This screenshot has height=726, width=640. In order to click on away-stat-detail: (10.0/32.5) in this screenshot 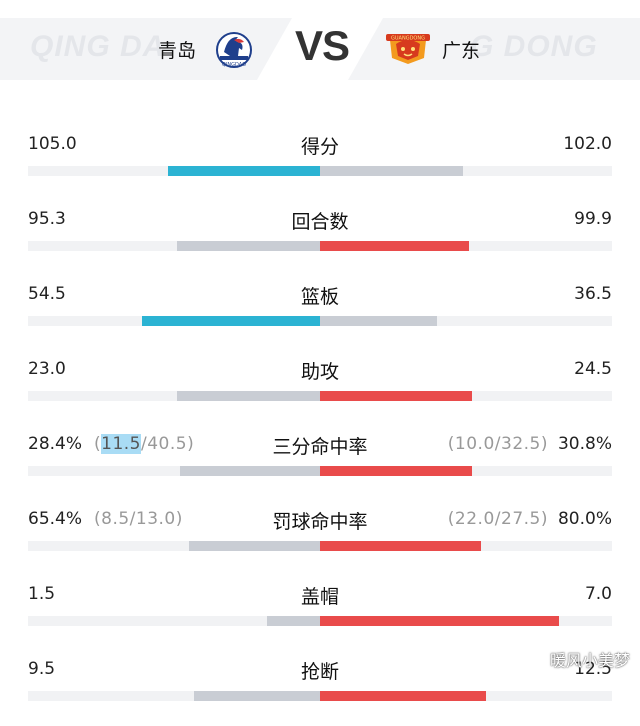, I will do `click(497, 444)`.